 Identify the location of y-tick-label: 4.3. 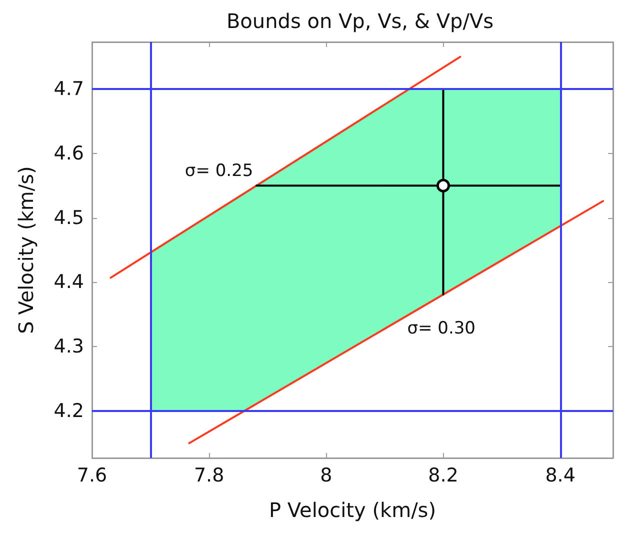
(69, 347).